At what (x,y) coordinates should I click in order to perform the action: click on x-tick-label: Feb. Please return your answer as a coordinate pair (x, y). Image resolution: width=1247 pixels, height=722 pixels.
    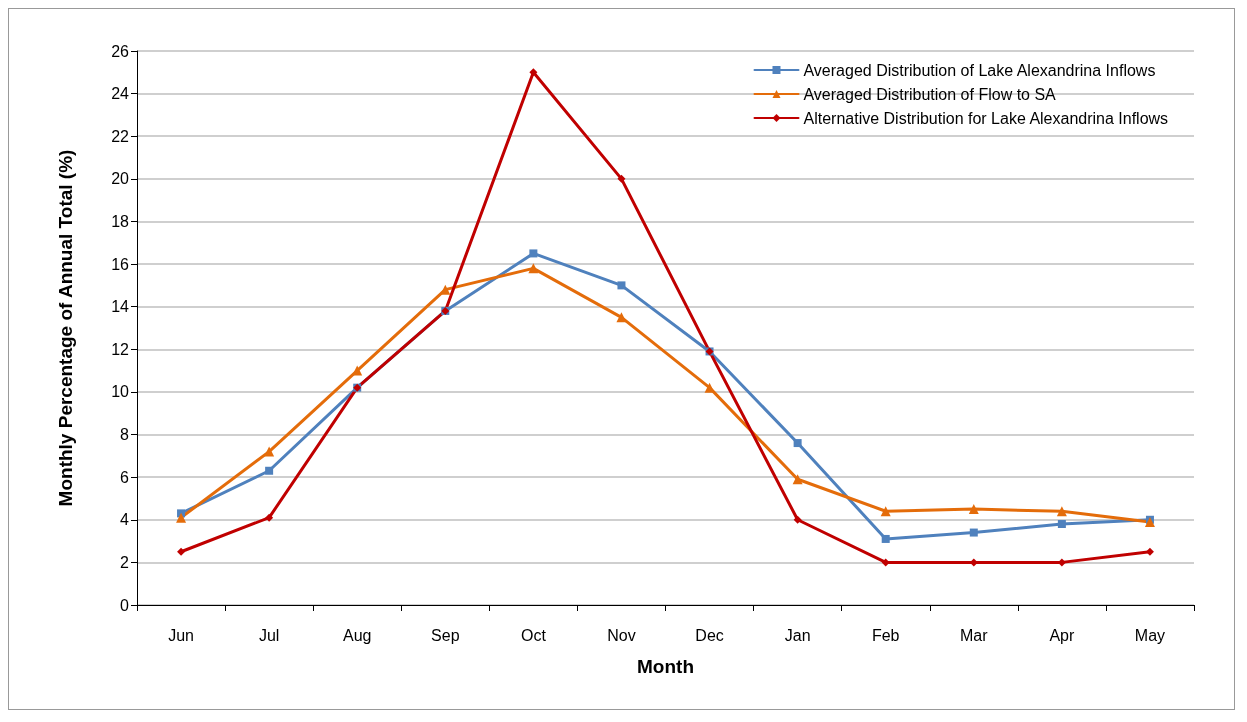
    Looking at the image, I should click on (885, 635).